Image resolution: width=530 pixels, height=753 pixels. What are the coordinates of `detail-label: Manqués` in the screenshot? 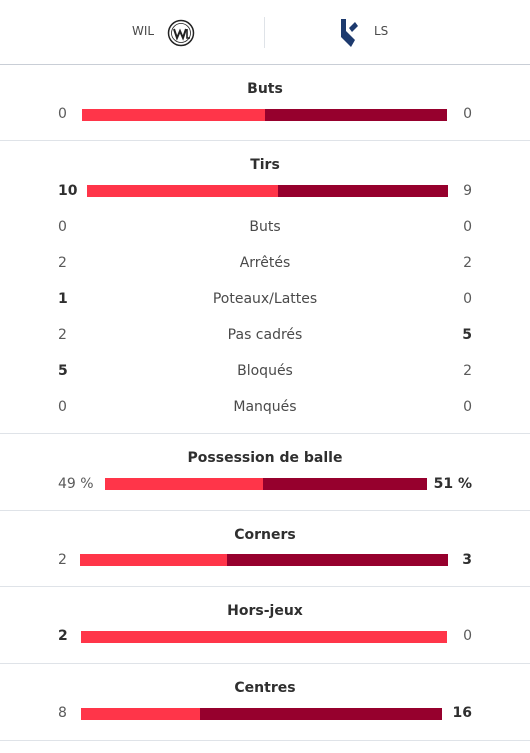 It's located at (265, 407).